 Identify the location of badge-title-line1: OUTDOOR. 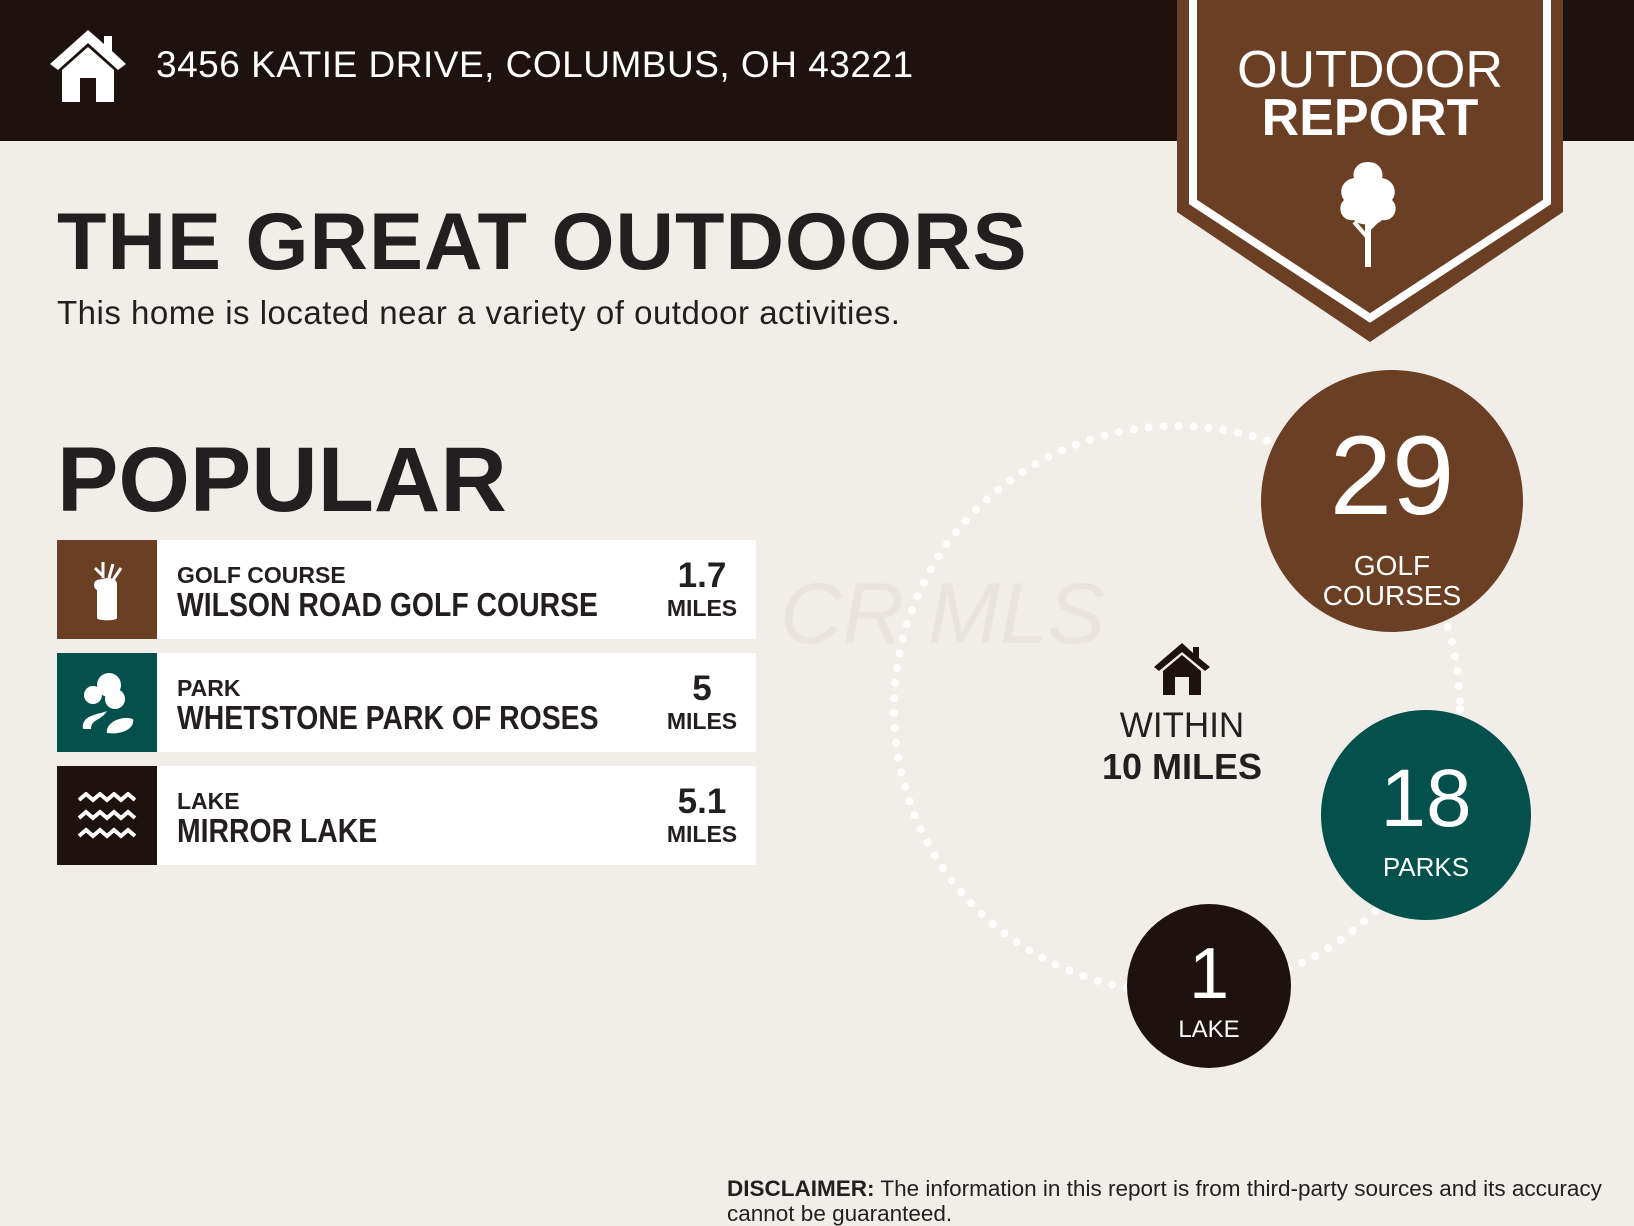
(1370, 70).